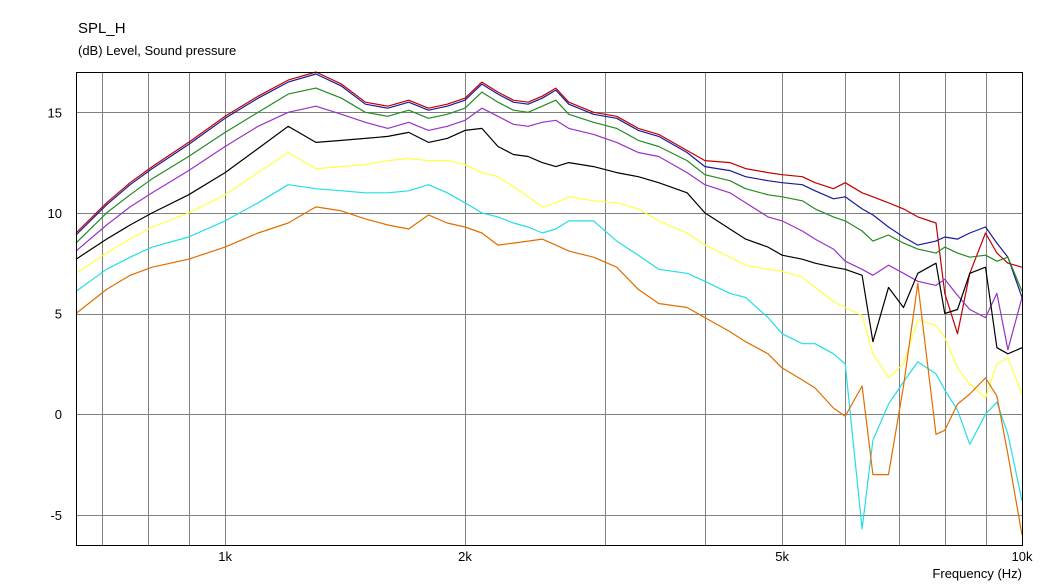  What do you see at coordinates (782, 556) in the screenshot?
I see `x-tick-label: 5k` at bounding box center [782, 556].